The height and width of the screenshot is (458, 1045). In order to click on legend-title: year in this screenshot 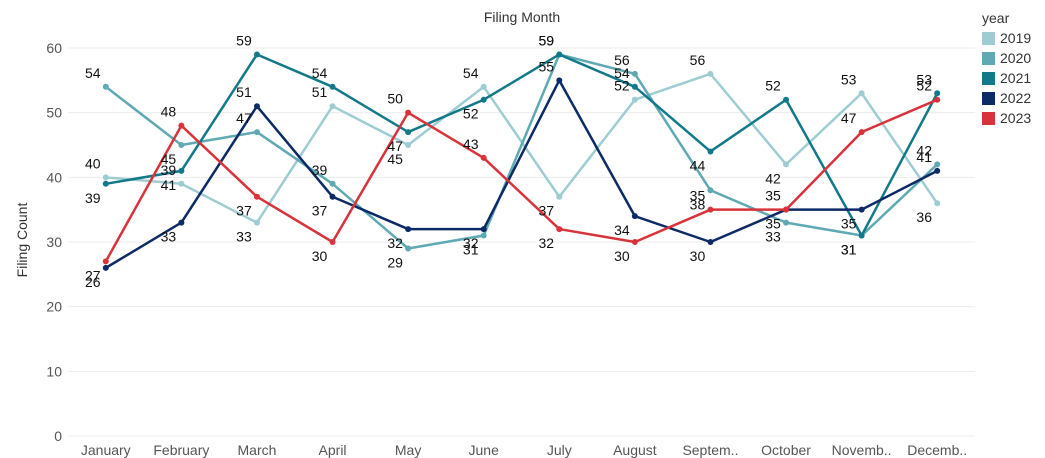, I will do `click(1006, 18)`.